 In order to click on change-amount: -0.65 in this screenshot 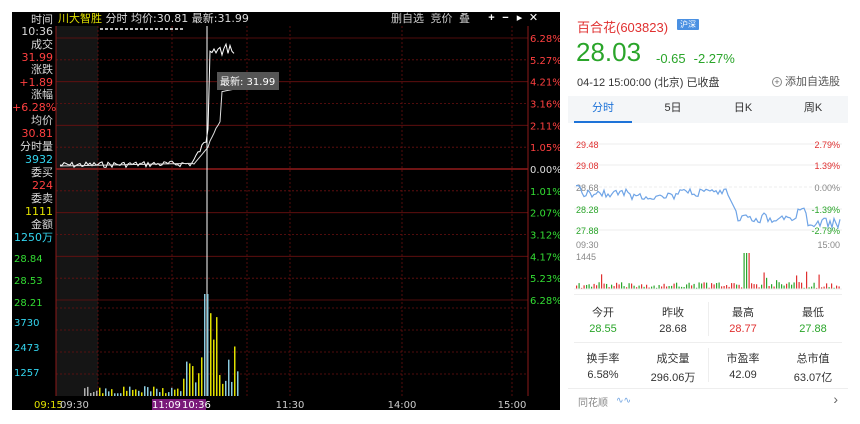, I will do `click(671, 58)`.